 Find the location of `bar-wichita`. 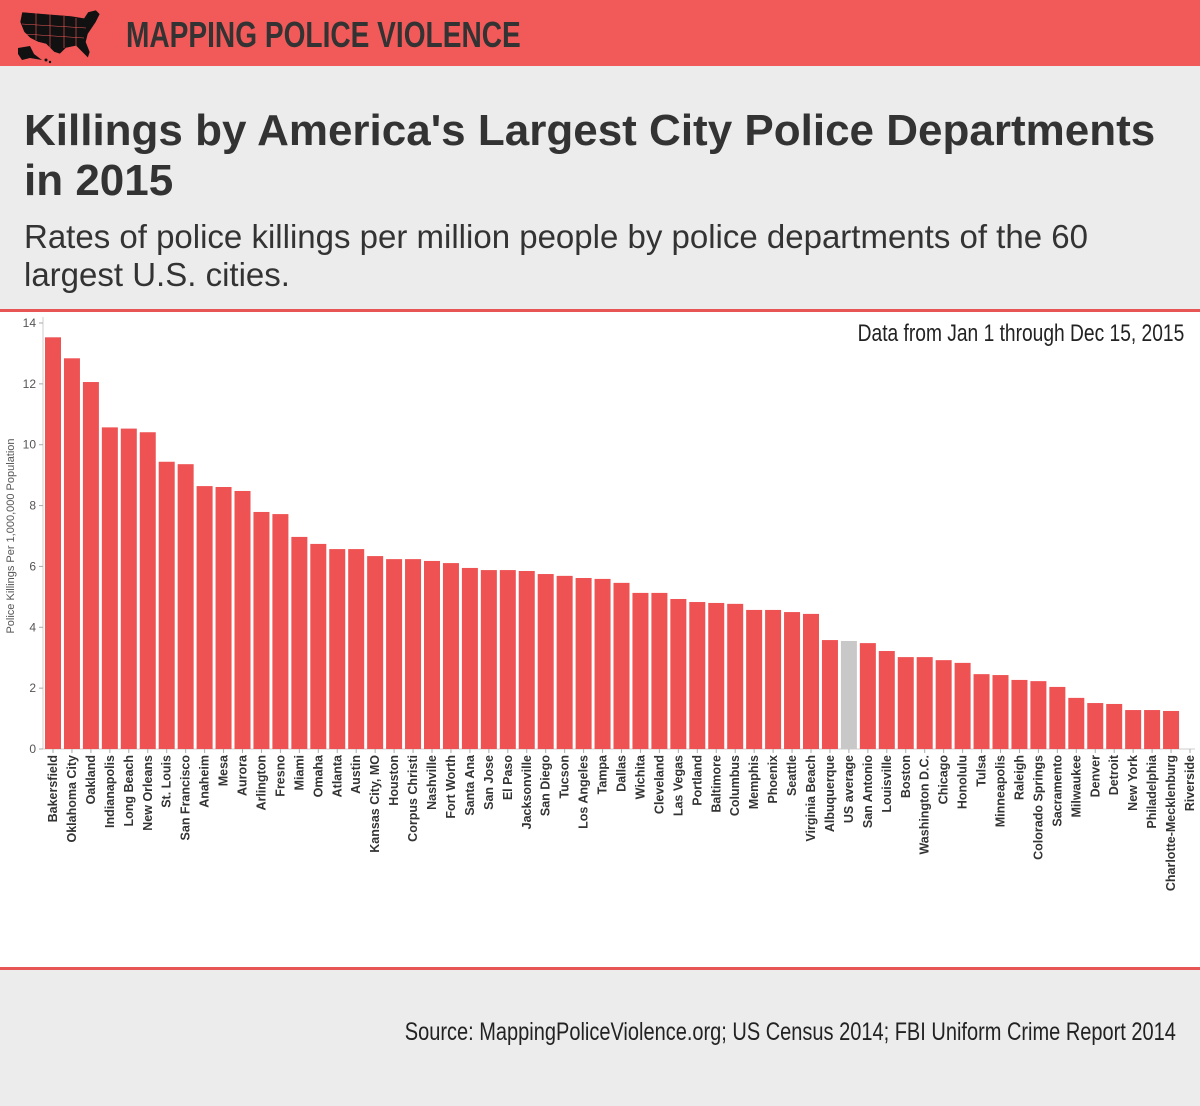

bar-wichita is located at coordinates (640, 670).